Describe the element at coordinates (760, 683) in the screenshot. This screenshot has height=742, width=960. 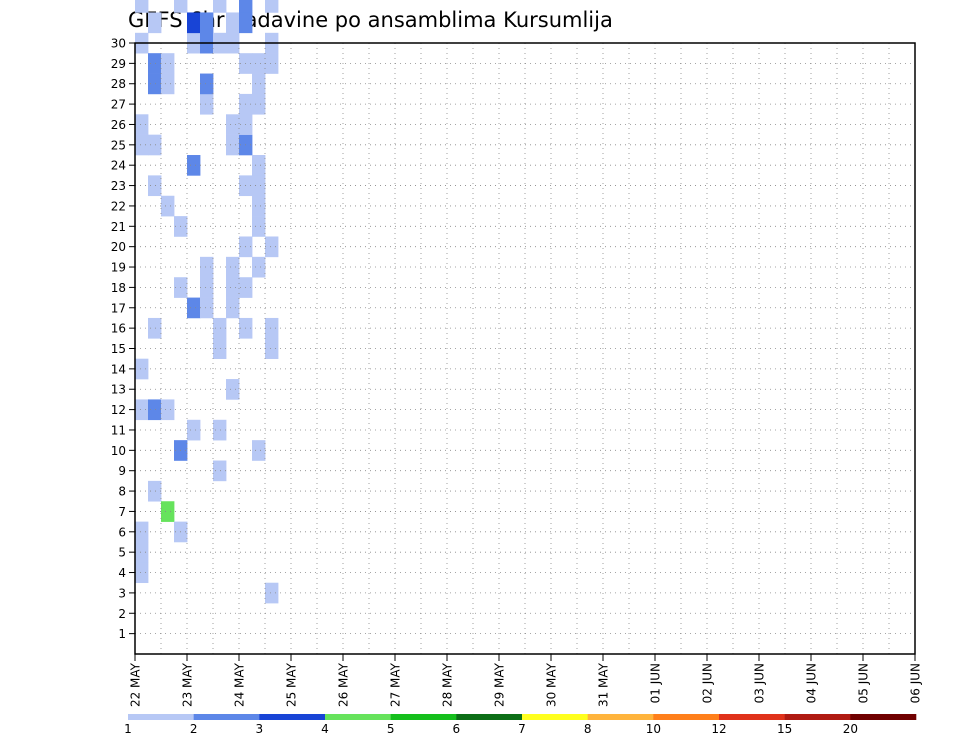
I see `x-tick-label: 03 JUN` at that location.